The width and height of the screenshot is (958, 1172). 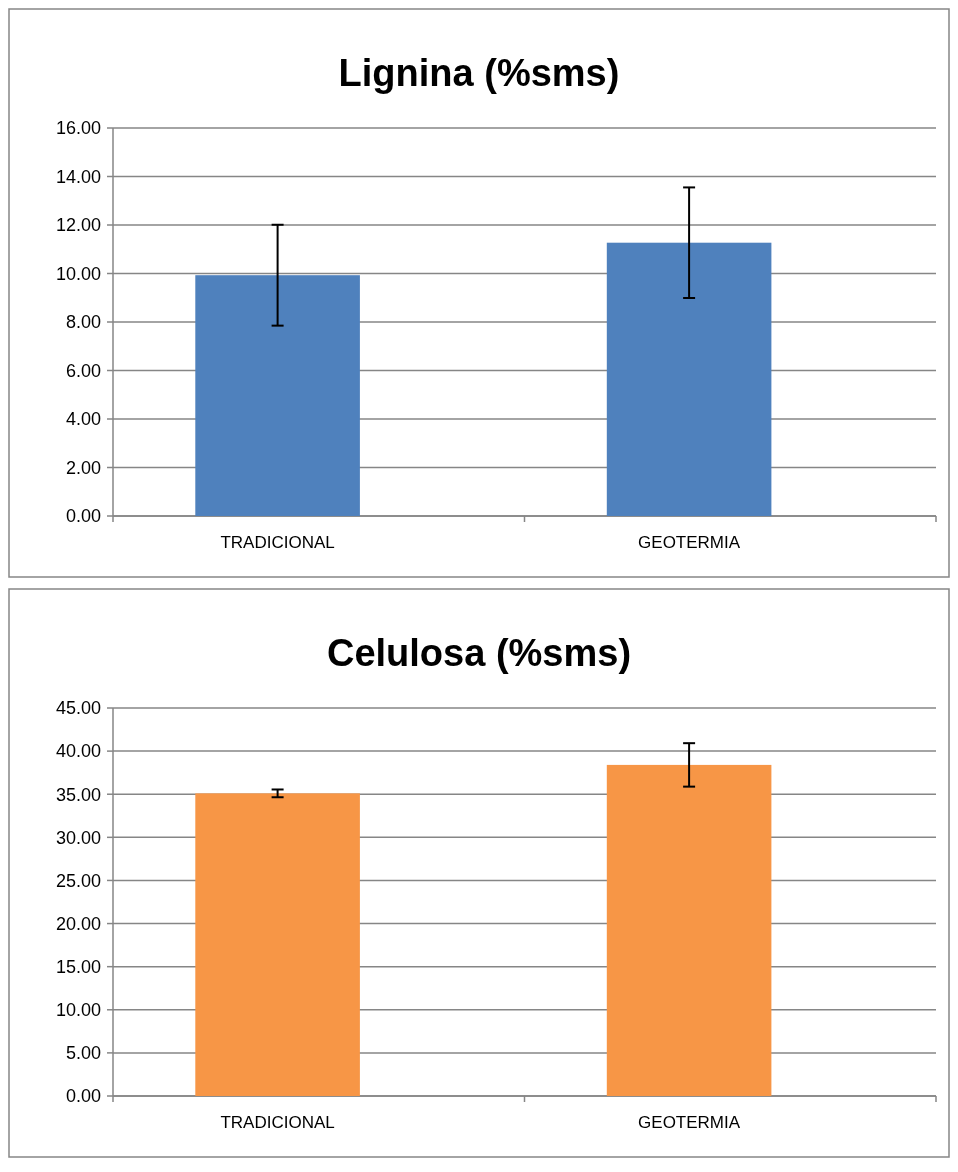 I want to click on y-tick-label: 2.00, so click(x=83, y=467).